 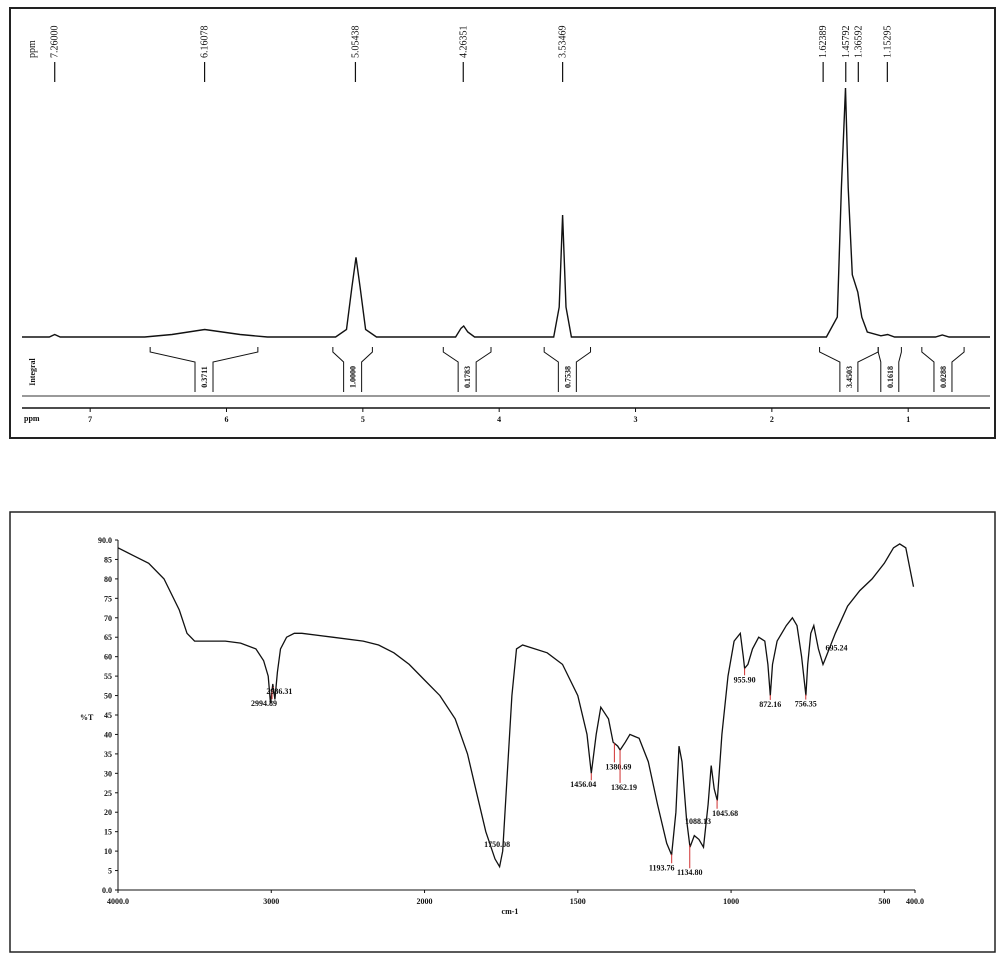 What do you see at coordinates (108, 618) in the screenshot?
I see `y-tick-label: 70` at bounding box center [108, 618].